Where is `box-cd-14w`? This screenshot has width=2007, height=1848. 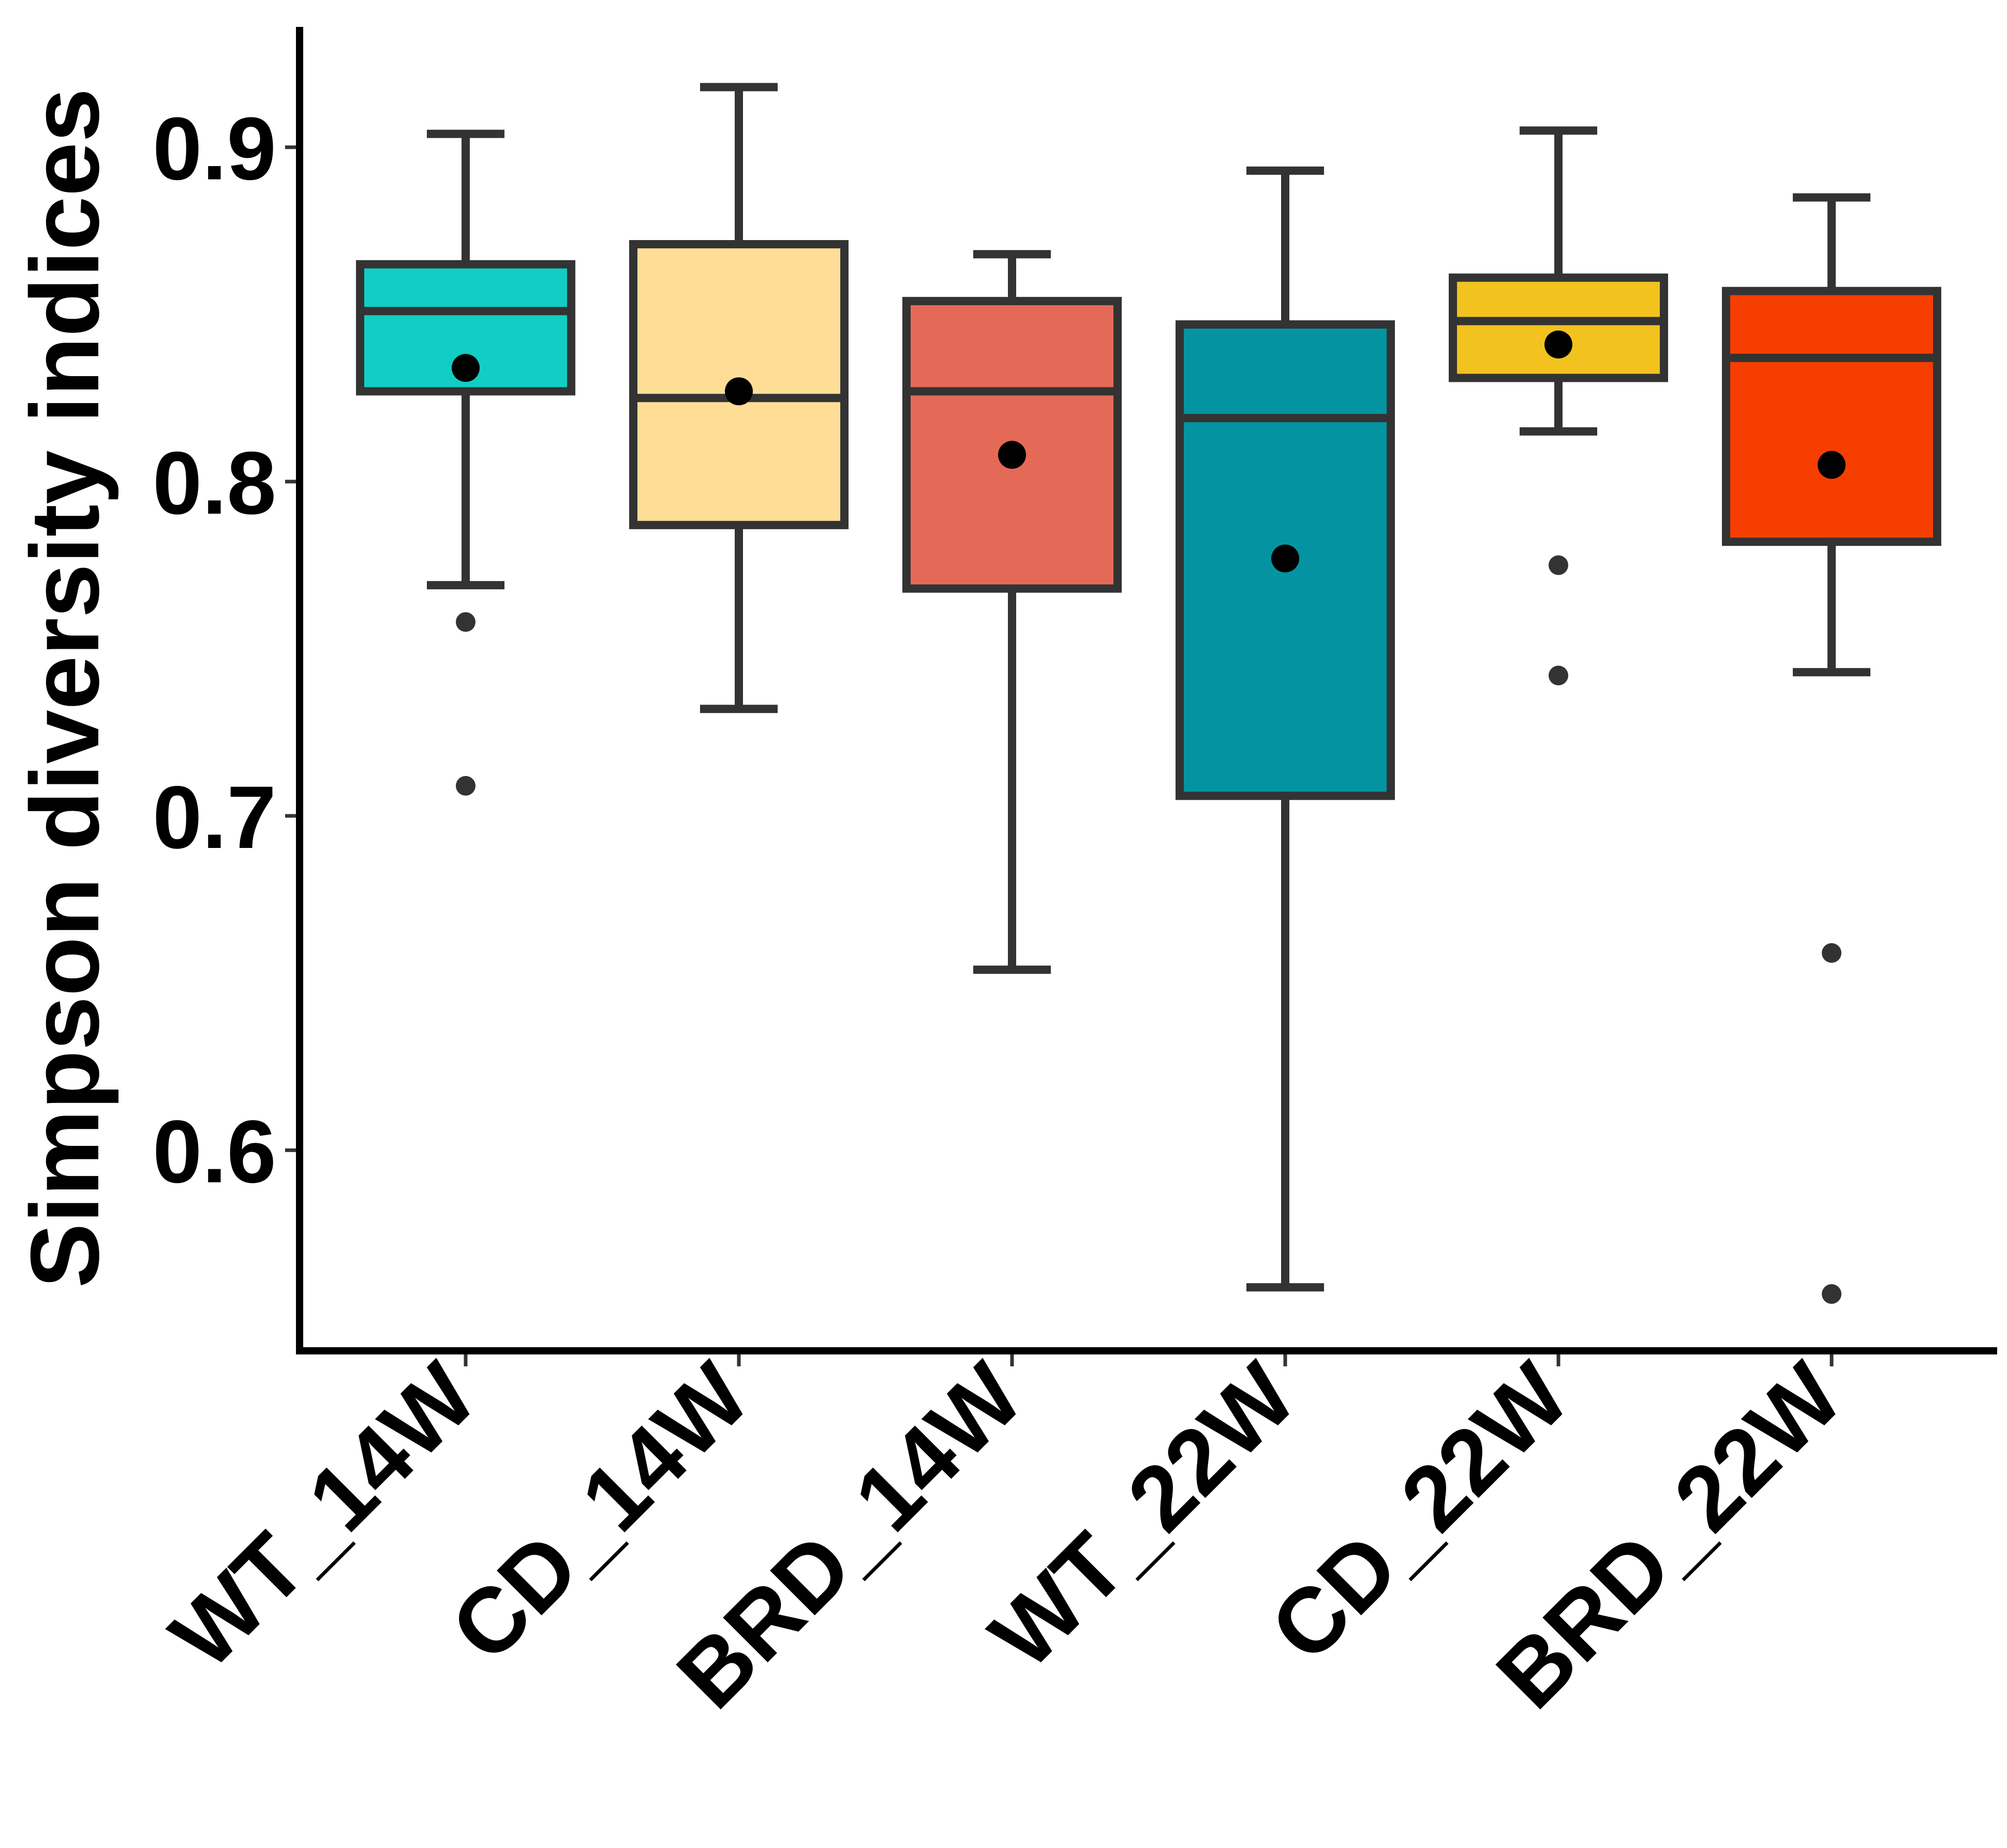
box-cd-14w is located at coordinates (739, 398).